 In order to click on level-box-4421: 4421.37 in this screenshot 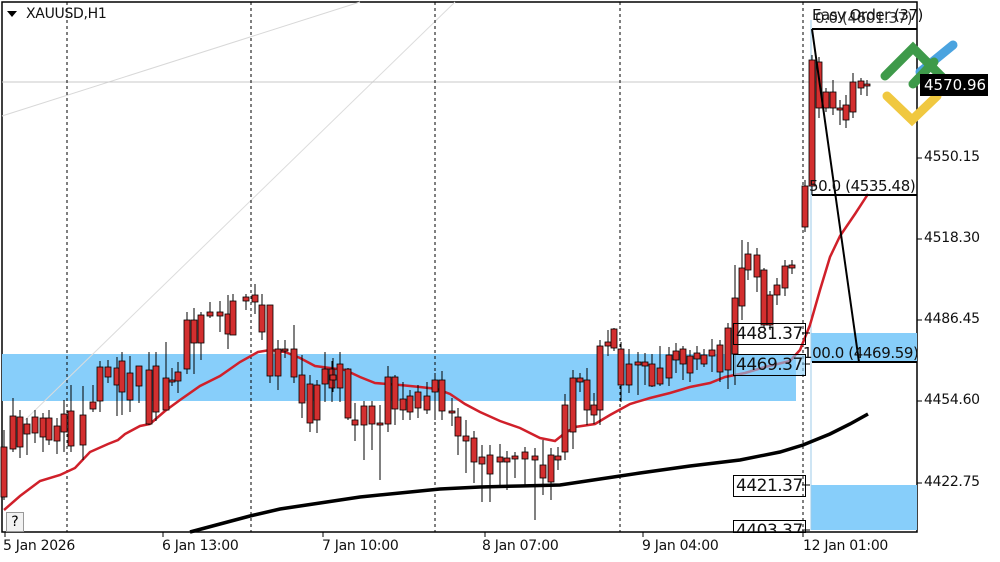, I will do `click(769, 486)`.